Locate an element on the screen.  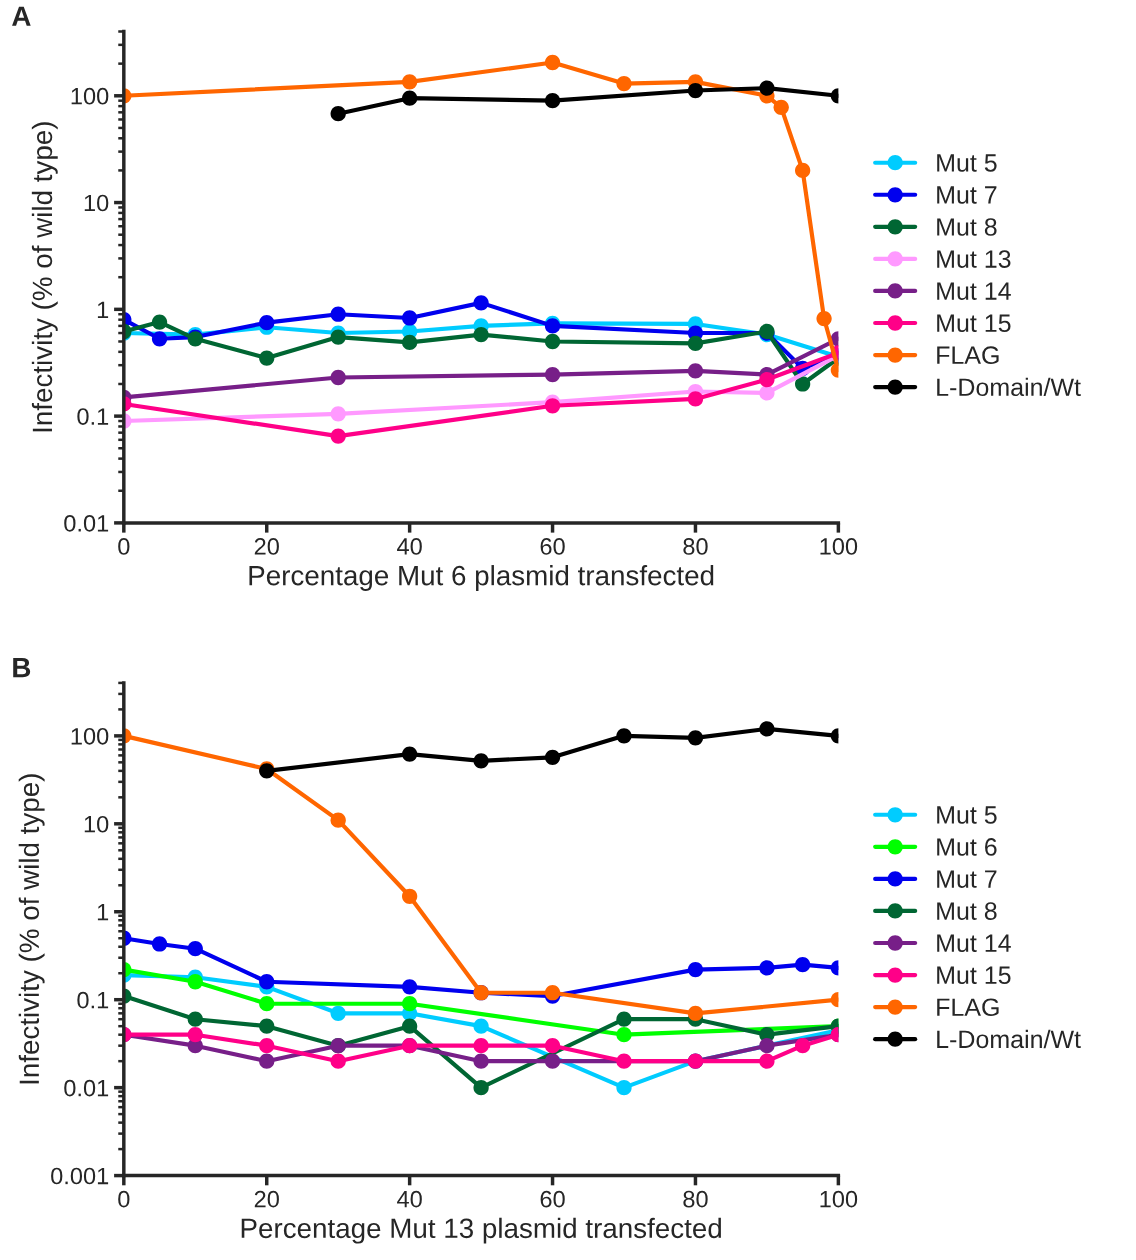
legend-label: Mut 13 is located at coordinates (974, 259).